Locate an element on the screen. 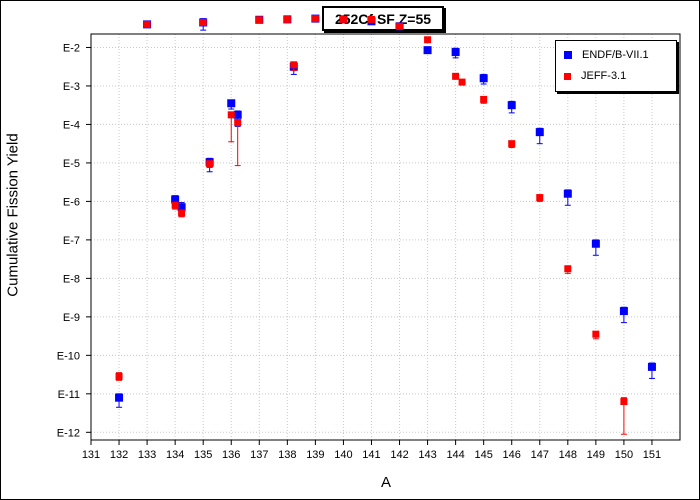 The image size is (700, 500). y-tick-label: E-8 is located at coordinates (71, 279).